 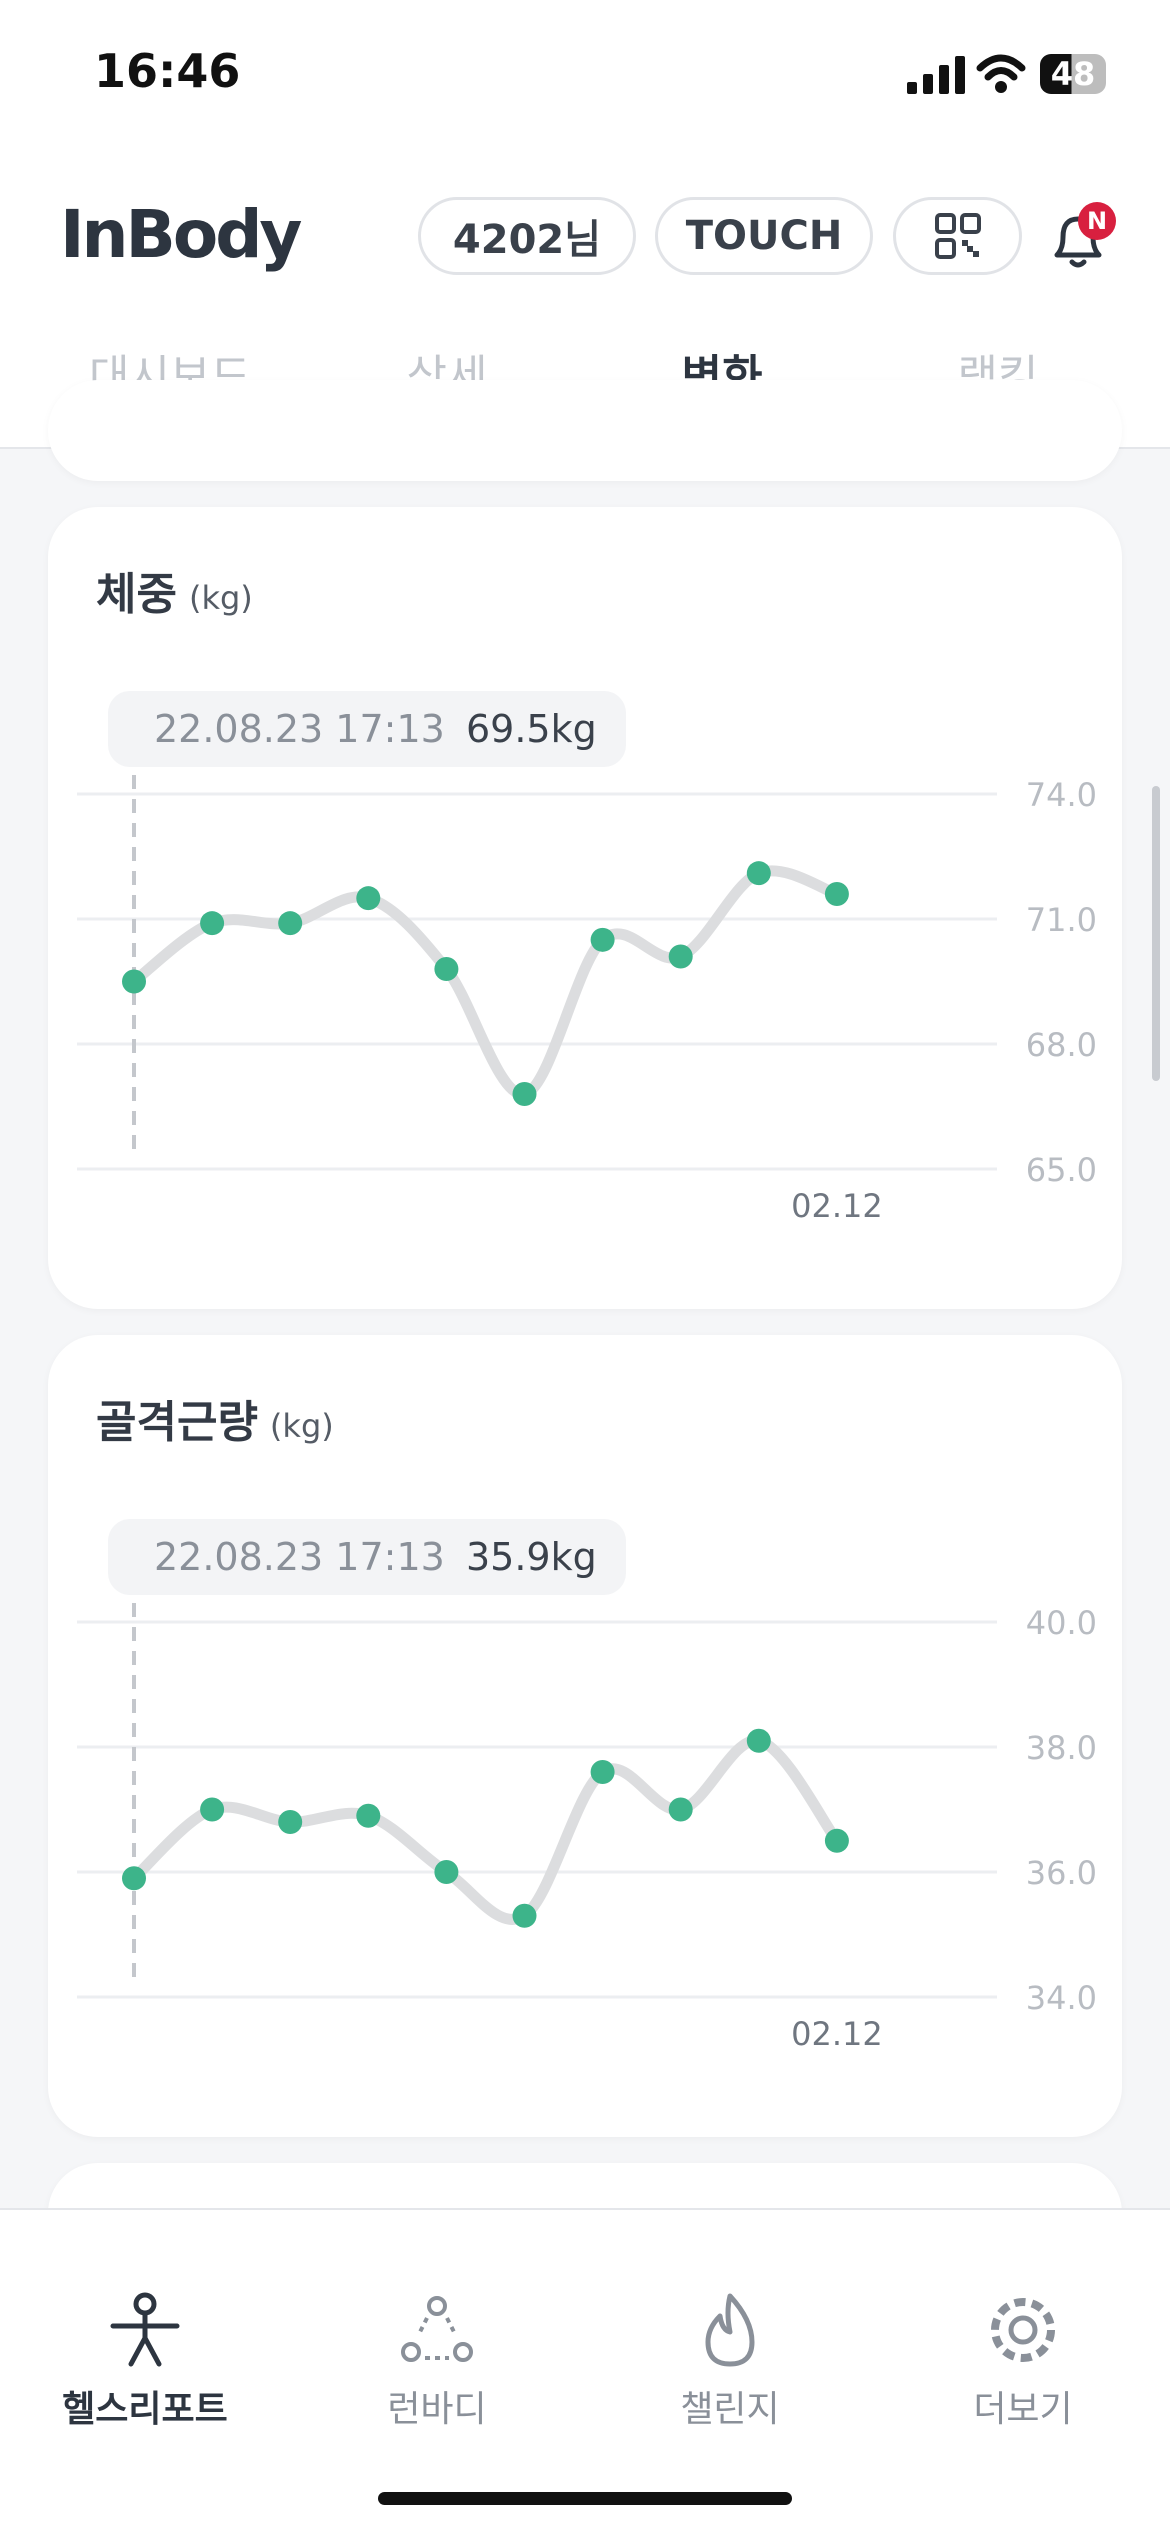 I want to click on card, so click(x=585, y=430).